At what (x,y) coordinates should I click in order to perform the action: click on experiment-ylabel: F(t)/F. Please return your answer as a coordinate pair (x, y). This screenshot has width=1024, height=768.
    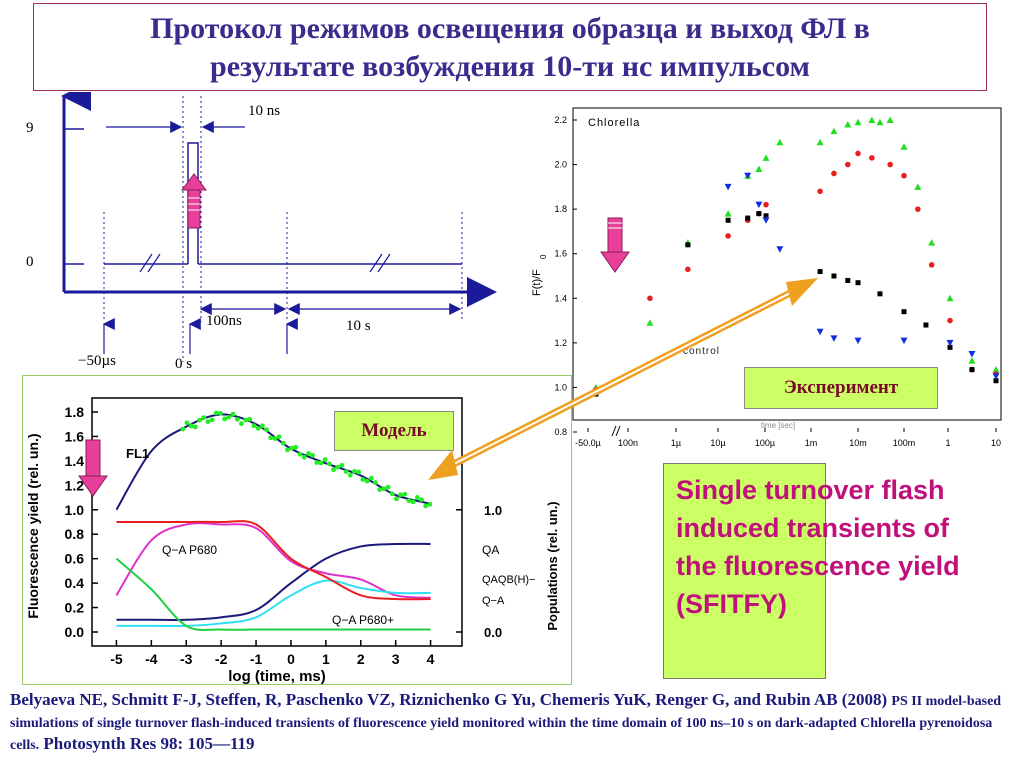
    Looking at the image, I should click on (537, 282).